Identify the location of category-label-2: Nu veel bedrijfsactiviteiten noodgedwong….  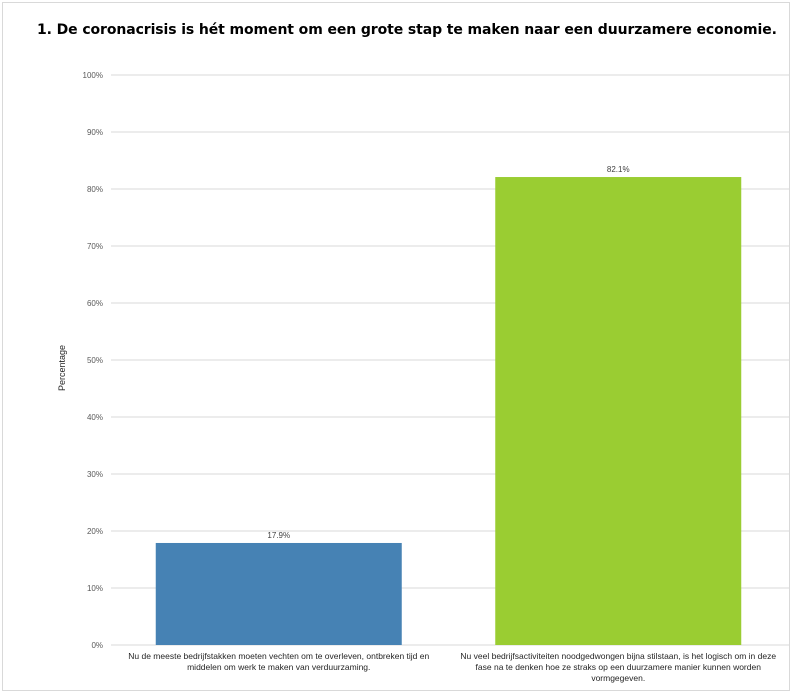
(618, 667).